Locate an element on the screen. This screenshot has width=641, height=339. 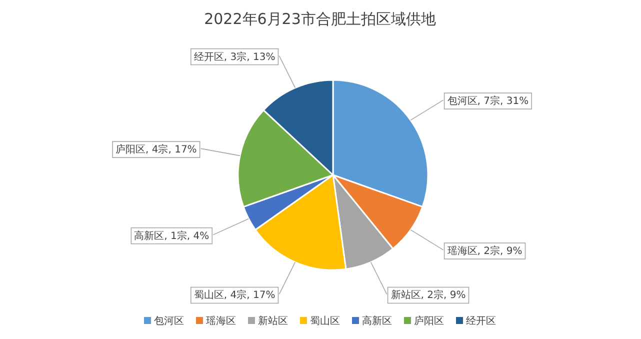
legend-label: 包河区 is located at coordinates (169, 321).